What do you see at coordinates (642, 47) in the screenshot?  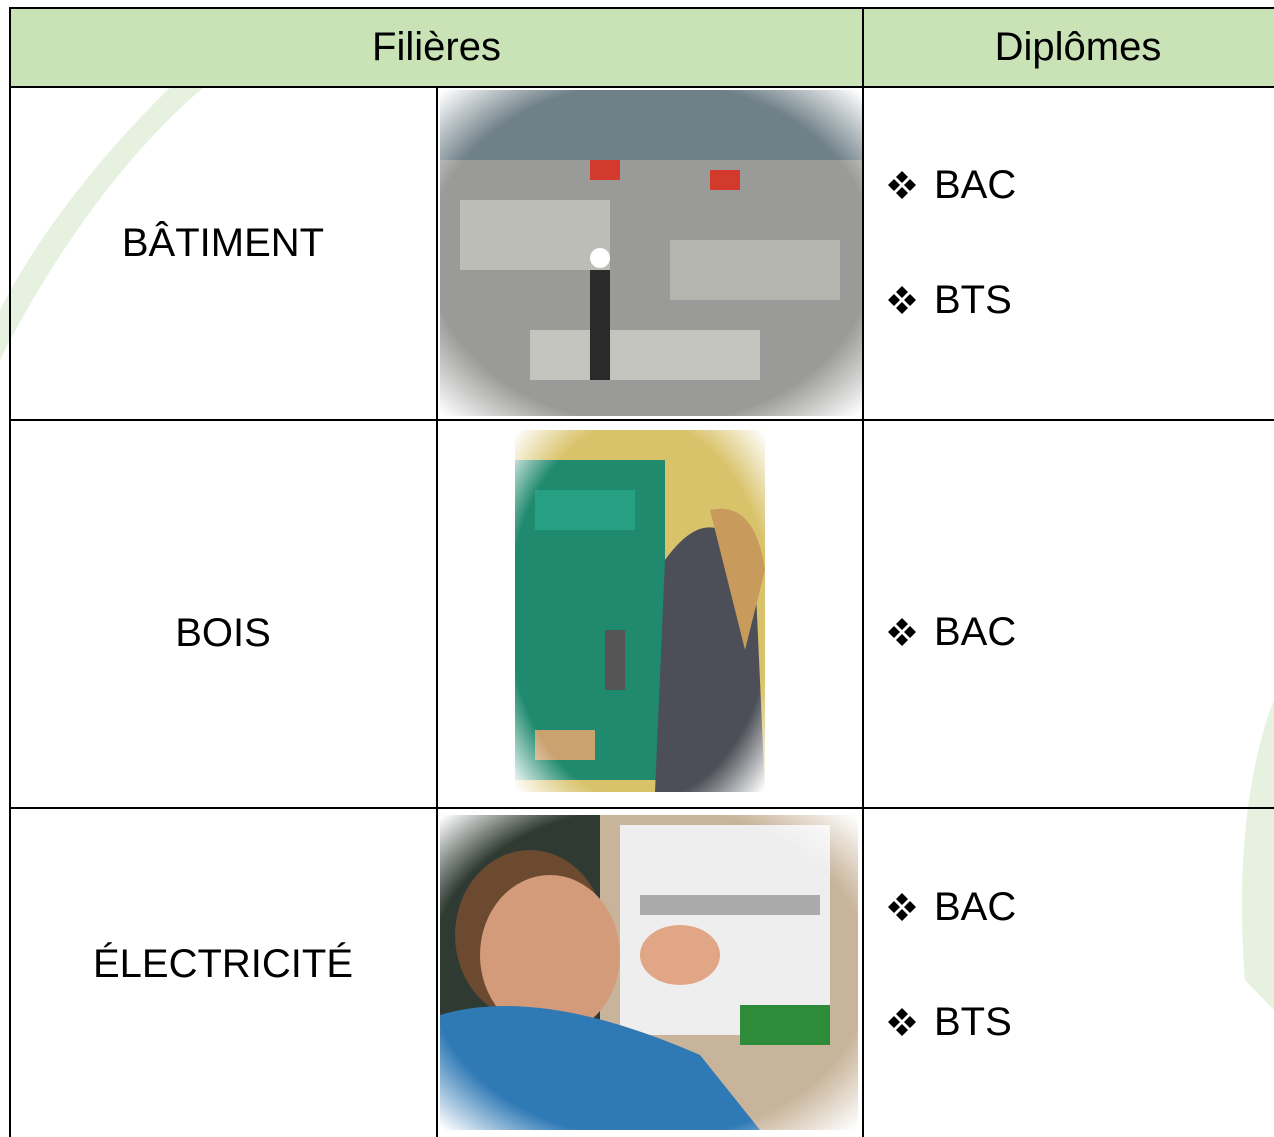 I see `header-bg` at bounding box center [642, 47].